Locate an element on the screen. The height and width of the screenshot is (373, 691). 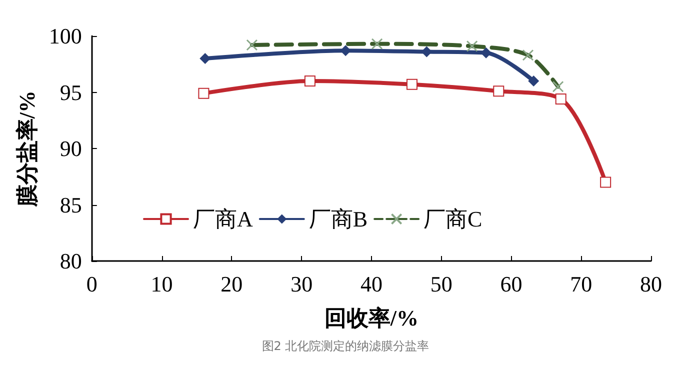
x-tick-label: 30 is located at coordinates (301, 284).